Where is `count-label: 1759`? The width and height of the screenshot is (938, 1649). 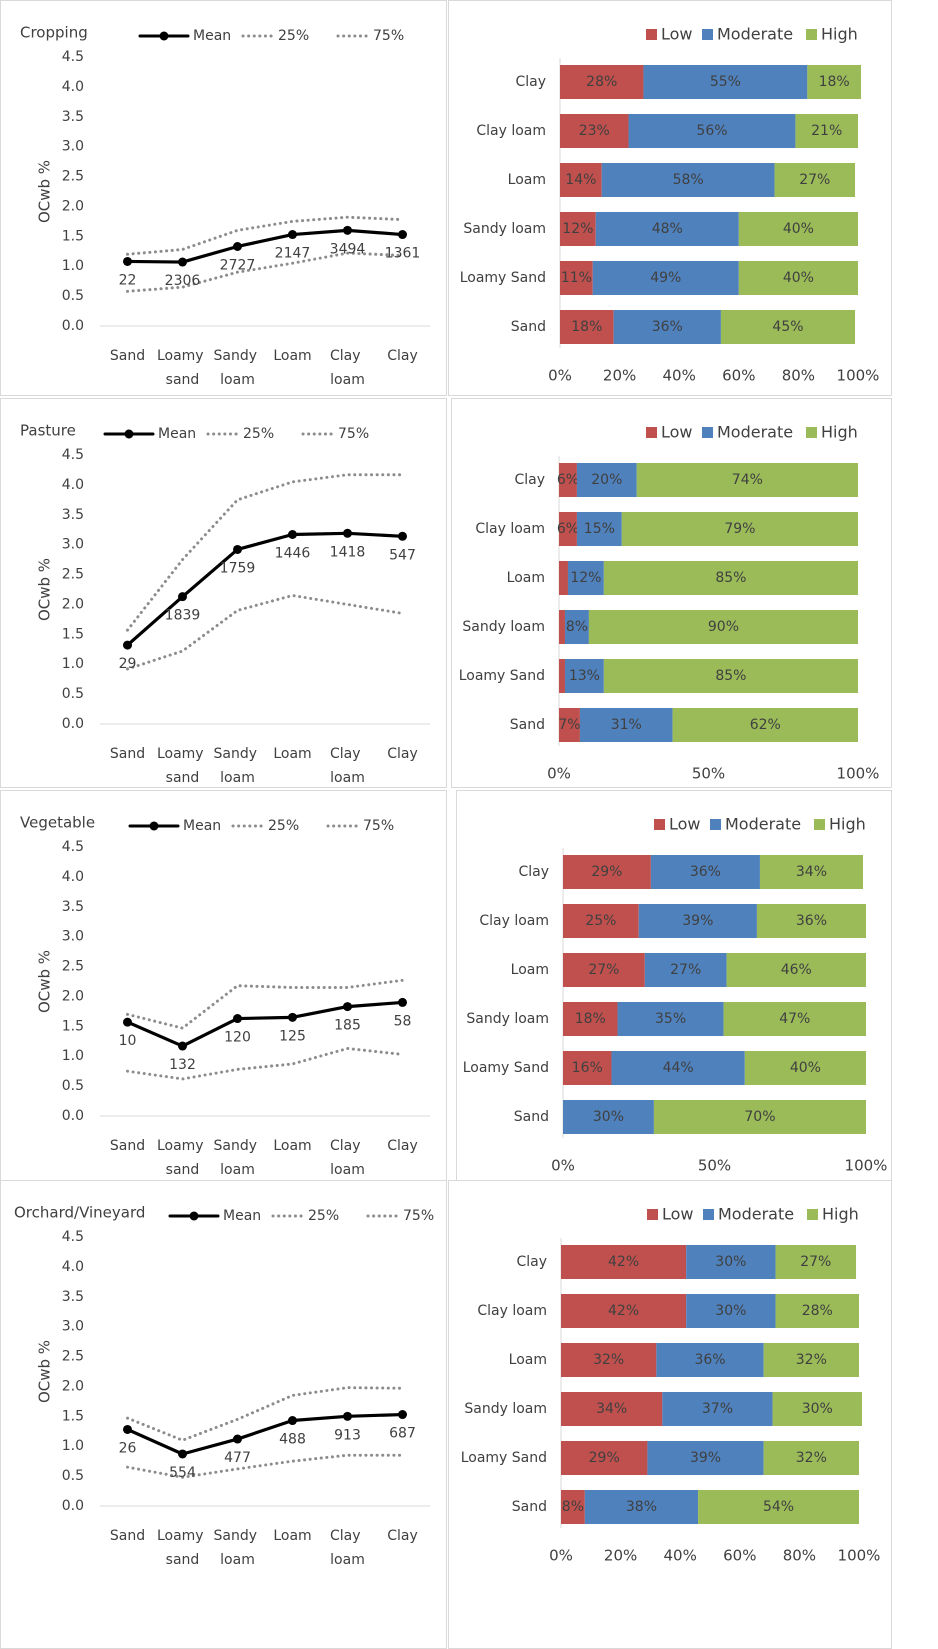
count-label: 1759 is located at coordinates (238, 568).